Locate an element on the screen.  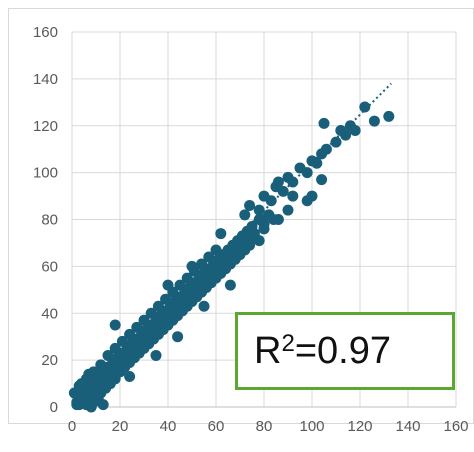
y-tick-label: 160 is located at coordinates (45, 32).